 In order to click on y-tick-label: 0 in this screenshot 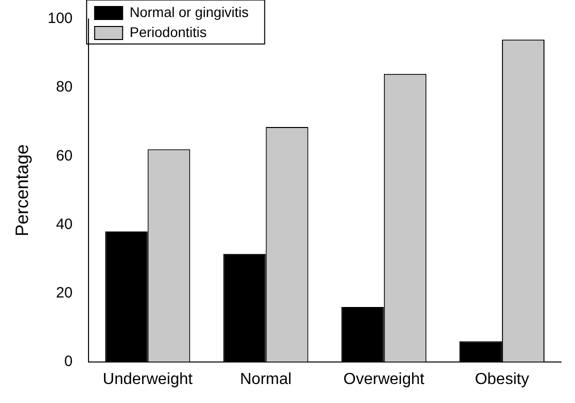, I will do `click(68, 361)`.